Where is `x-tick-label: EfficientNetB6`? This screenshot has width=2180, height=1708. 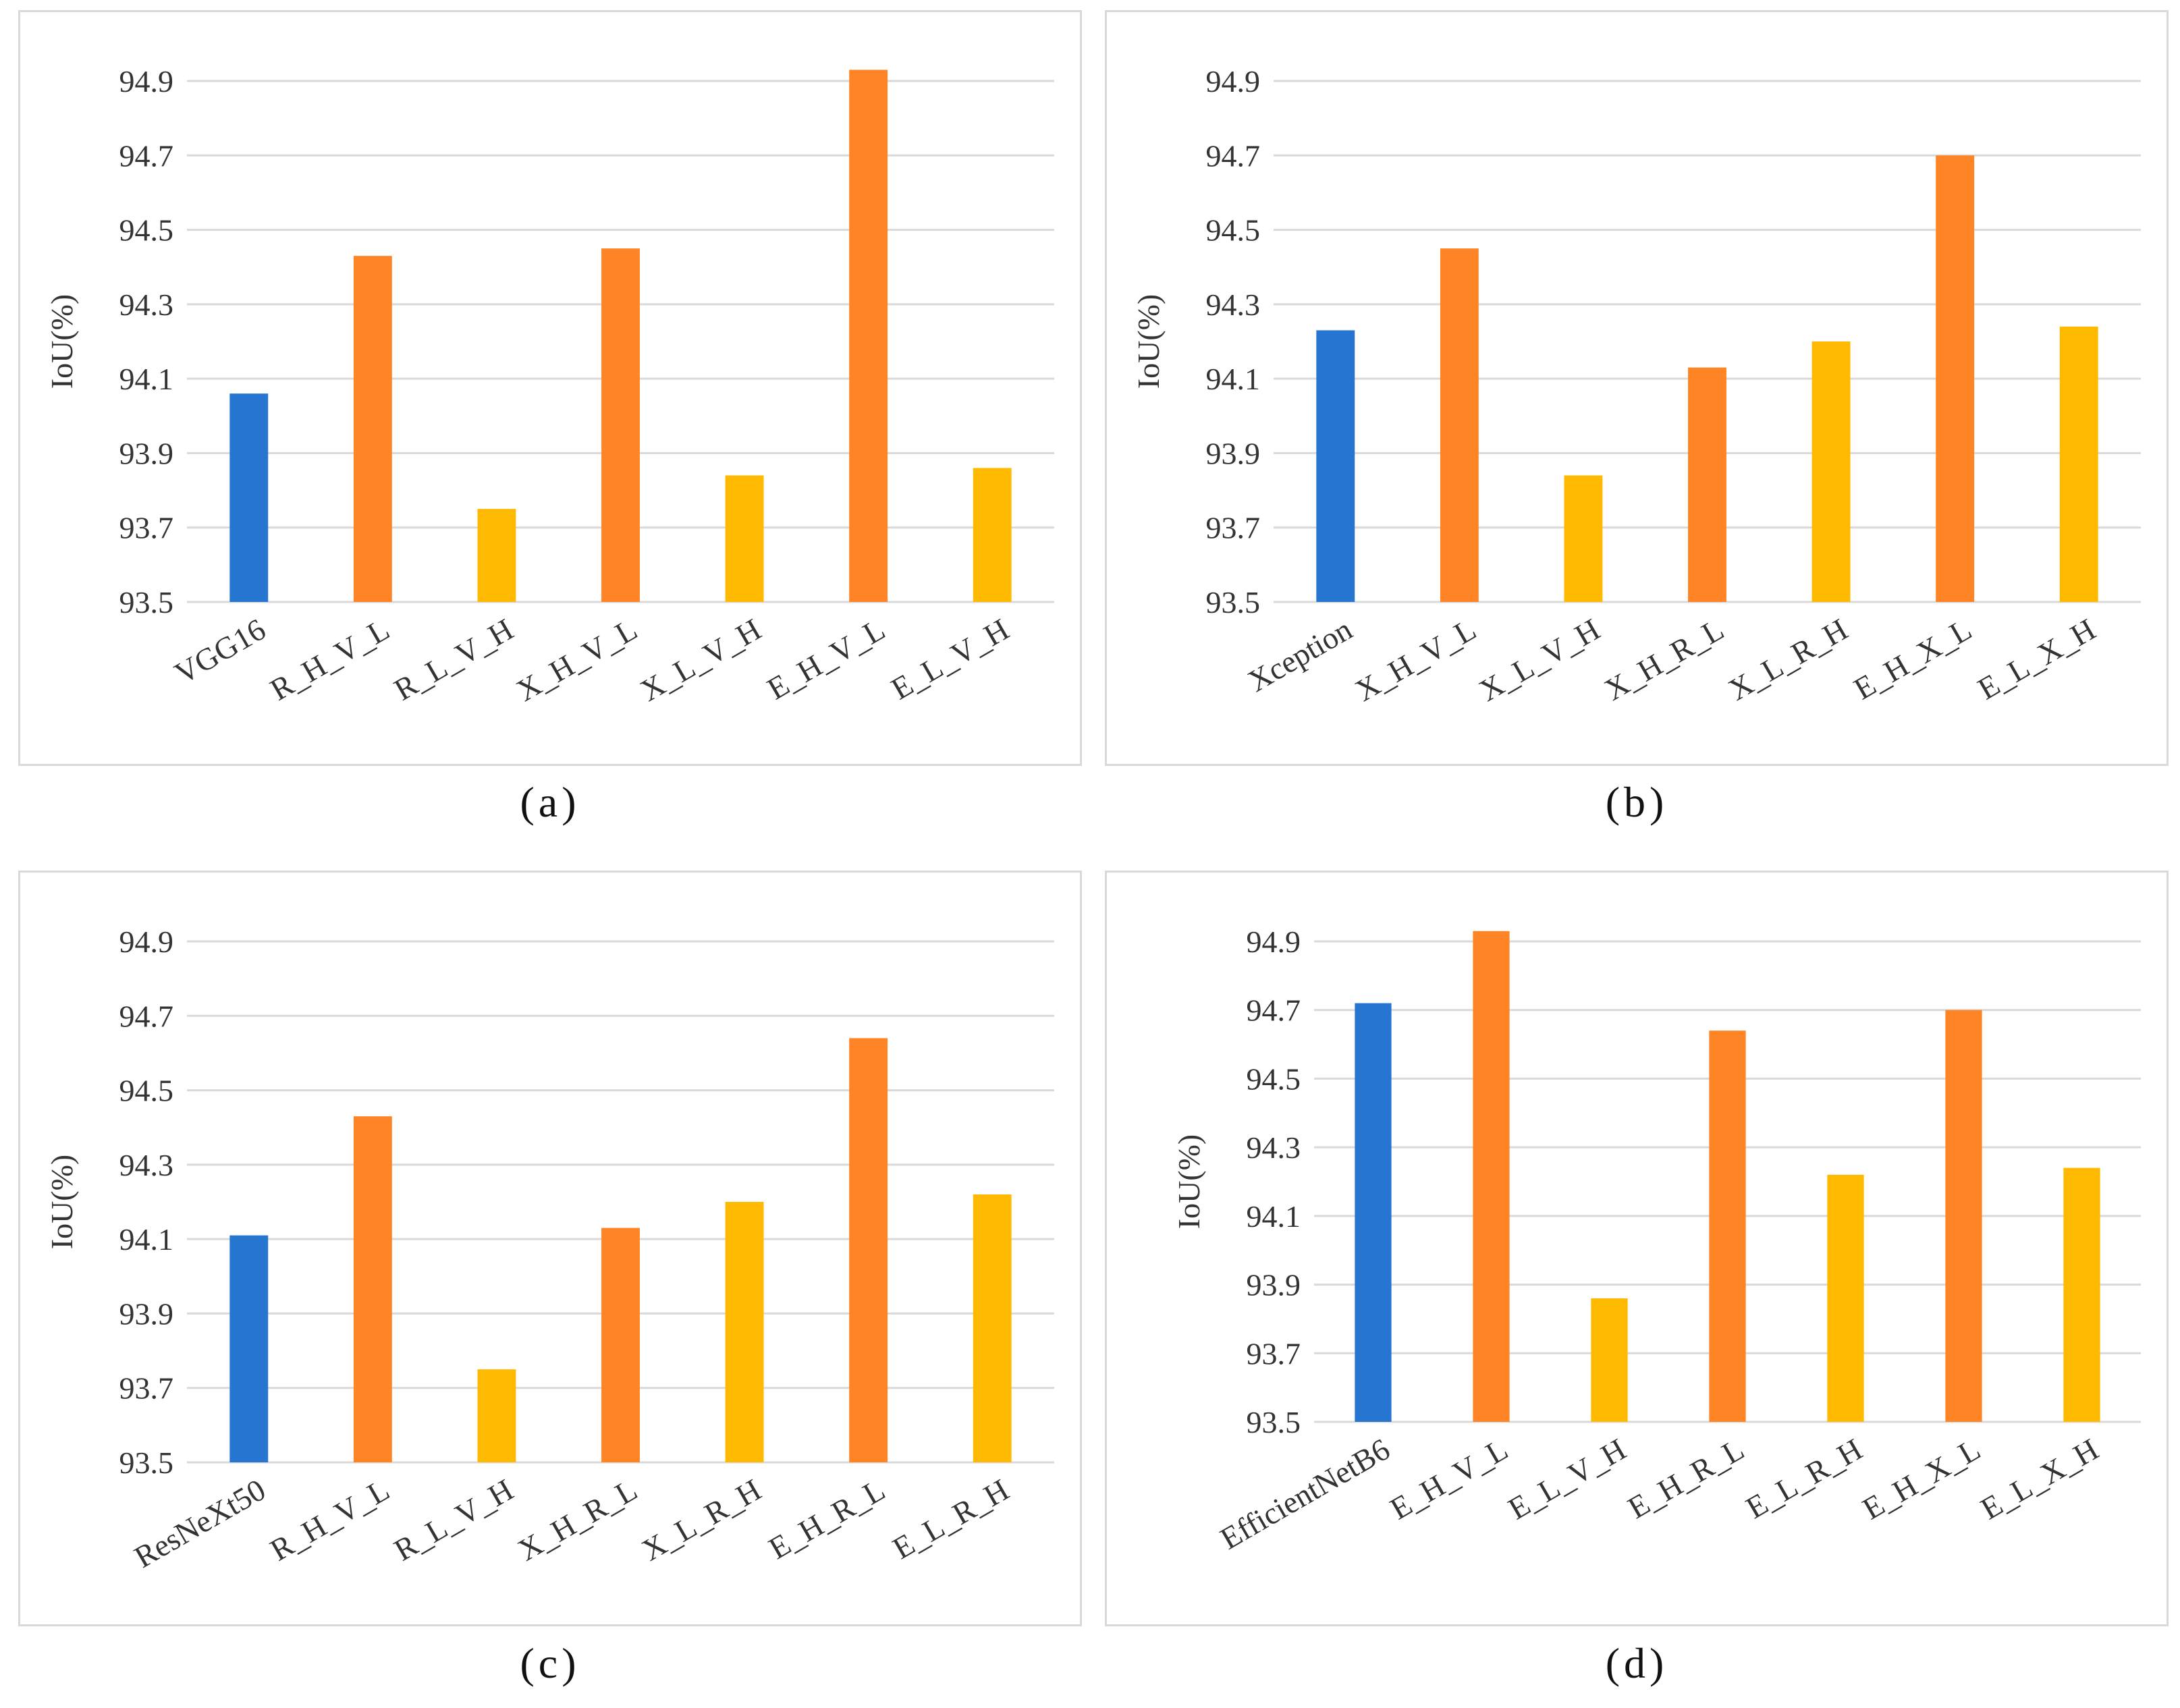 x-tick-label: EfficientNetB6 is located at coordinates (1305, 1493).